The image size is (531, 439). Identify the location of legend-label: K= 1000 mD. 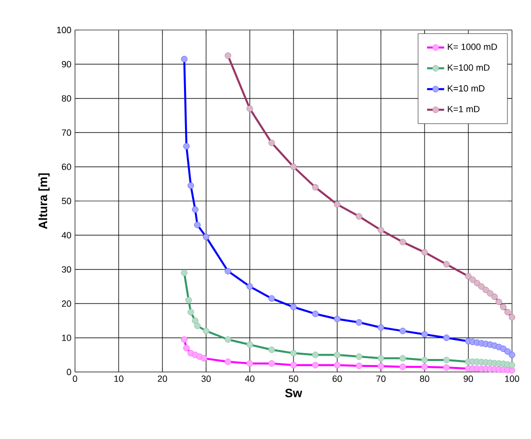
(472, 47).